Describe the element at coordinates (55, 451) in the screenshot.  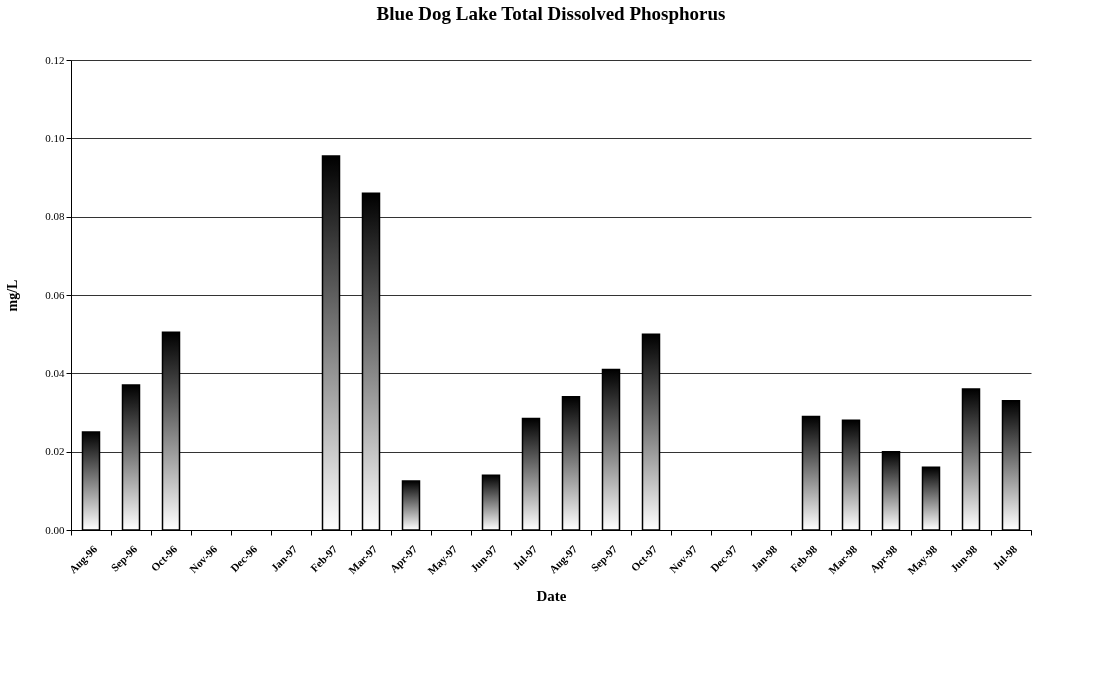
I see `y-tick-label: 0.02` at that location.